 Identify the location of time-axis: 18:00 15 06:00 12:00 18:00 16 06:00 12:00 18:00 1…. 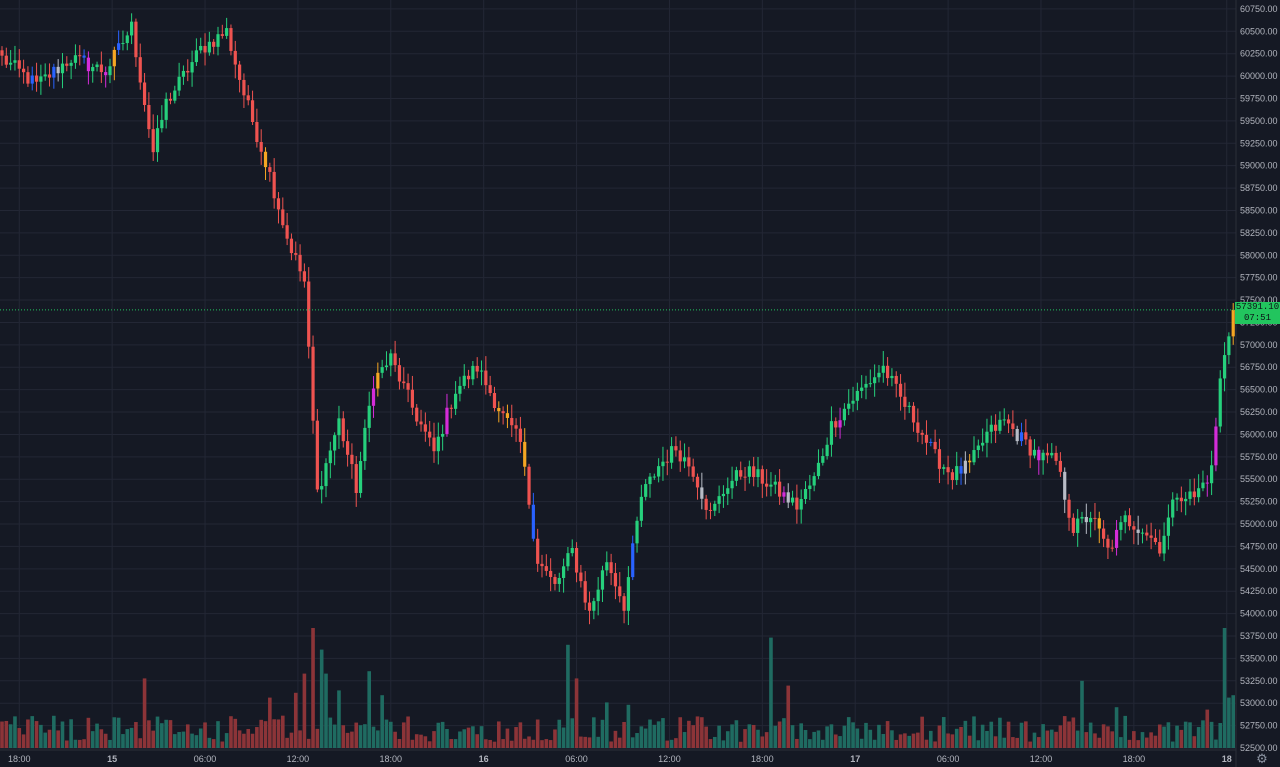
(620, 759).